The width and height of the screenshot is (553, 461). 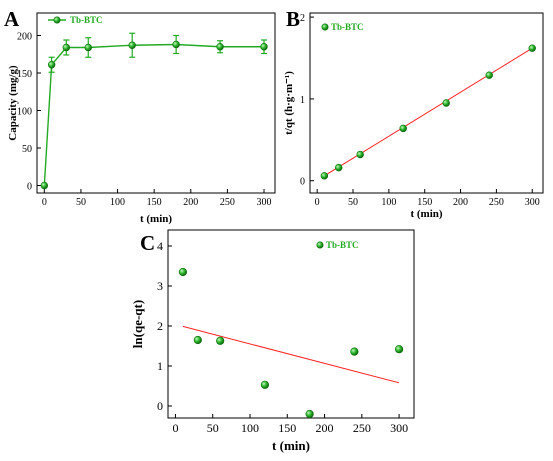 What do you see at coordinates (137, 324) in the screenshot?
I see `y-axis-title: ln(qe-qt)` at bounding box center [137, 324].